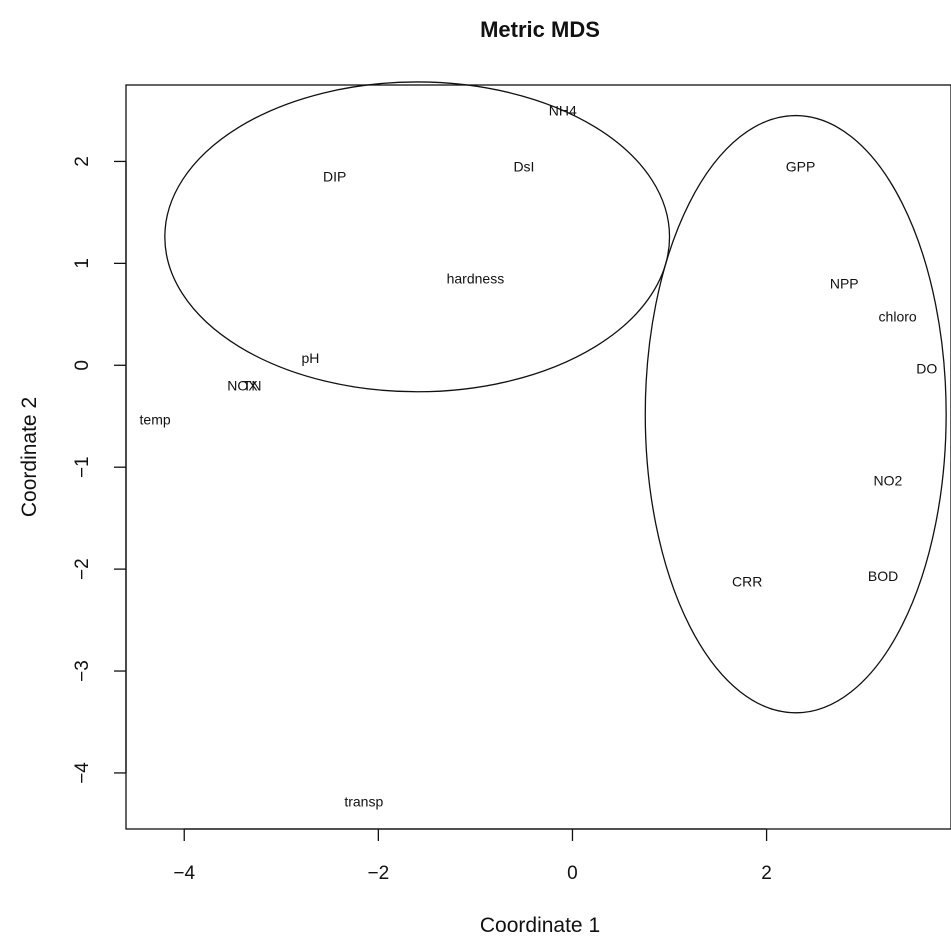 Image resolution: width=951 pixels, height=943 pixels. I want to click on point-label-hardness: hardness, so click(476, 279).